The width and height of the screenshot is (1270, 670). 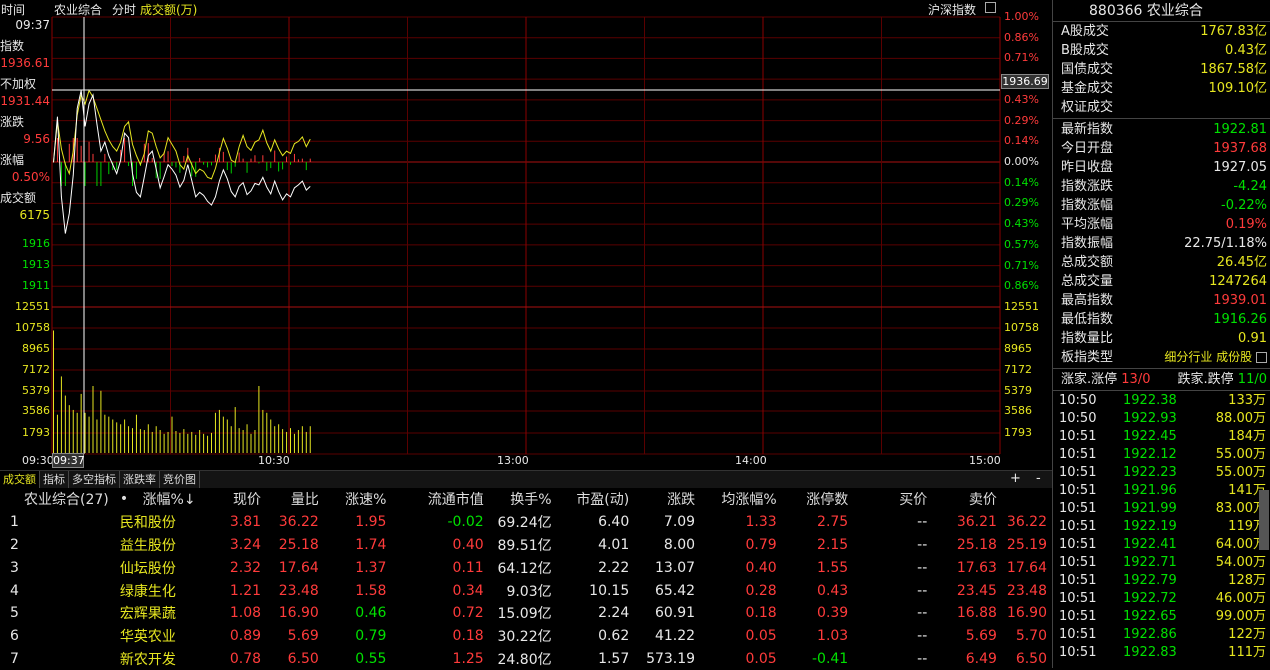 What do you see at coordinates (1150, 652) in the screenshot?
I see `tick-price: 1922.83` at bounding box center [1150, 652].